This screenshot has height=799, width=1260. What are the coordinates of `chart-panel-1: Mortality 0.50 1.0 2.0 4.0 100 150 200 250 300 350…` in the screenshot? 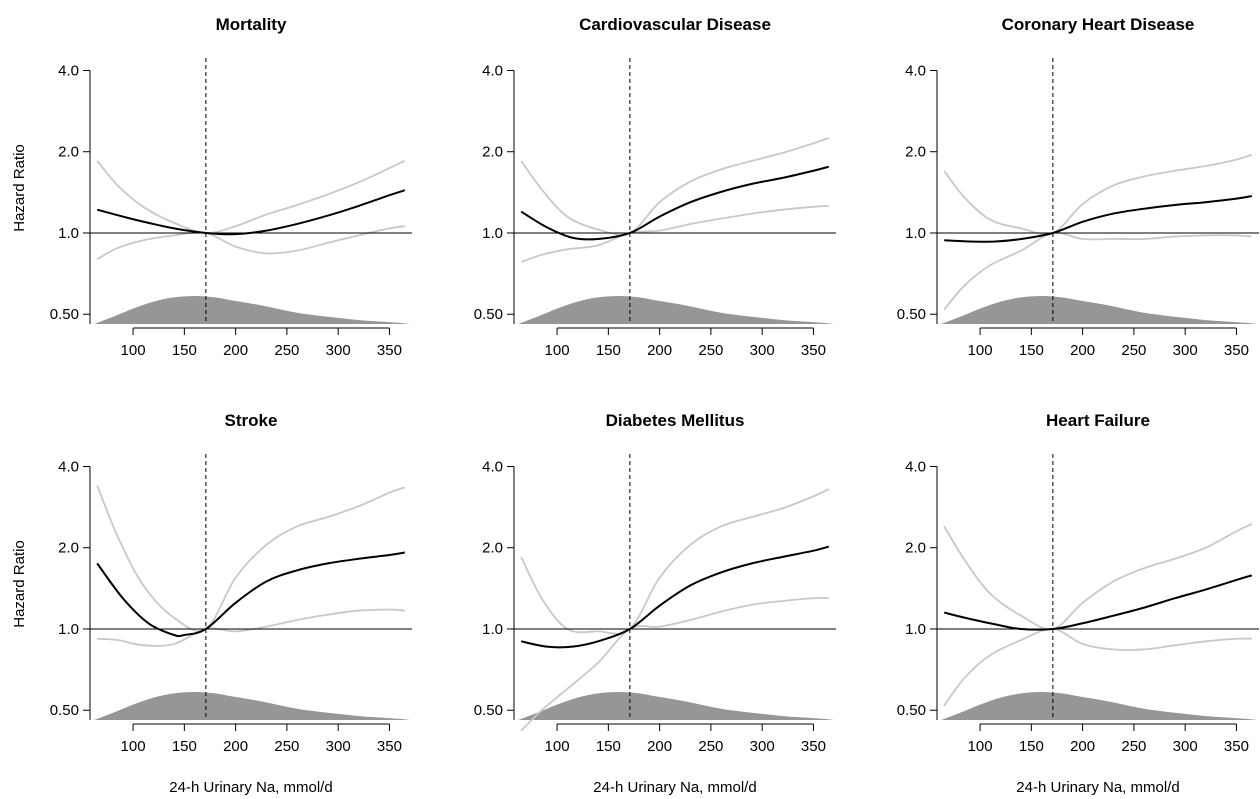 It's located at (211, 187).